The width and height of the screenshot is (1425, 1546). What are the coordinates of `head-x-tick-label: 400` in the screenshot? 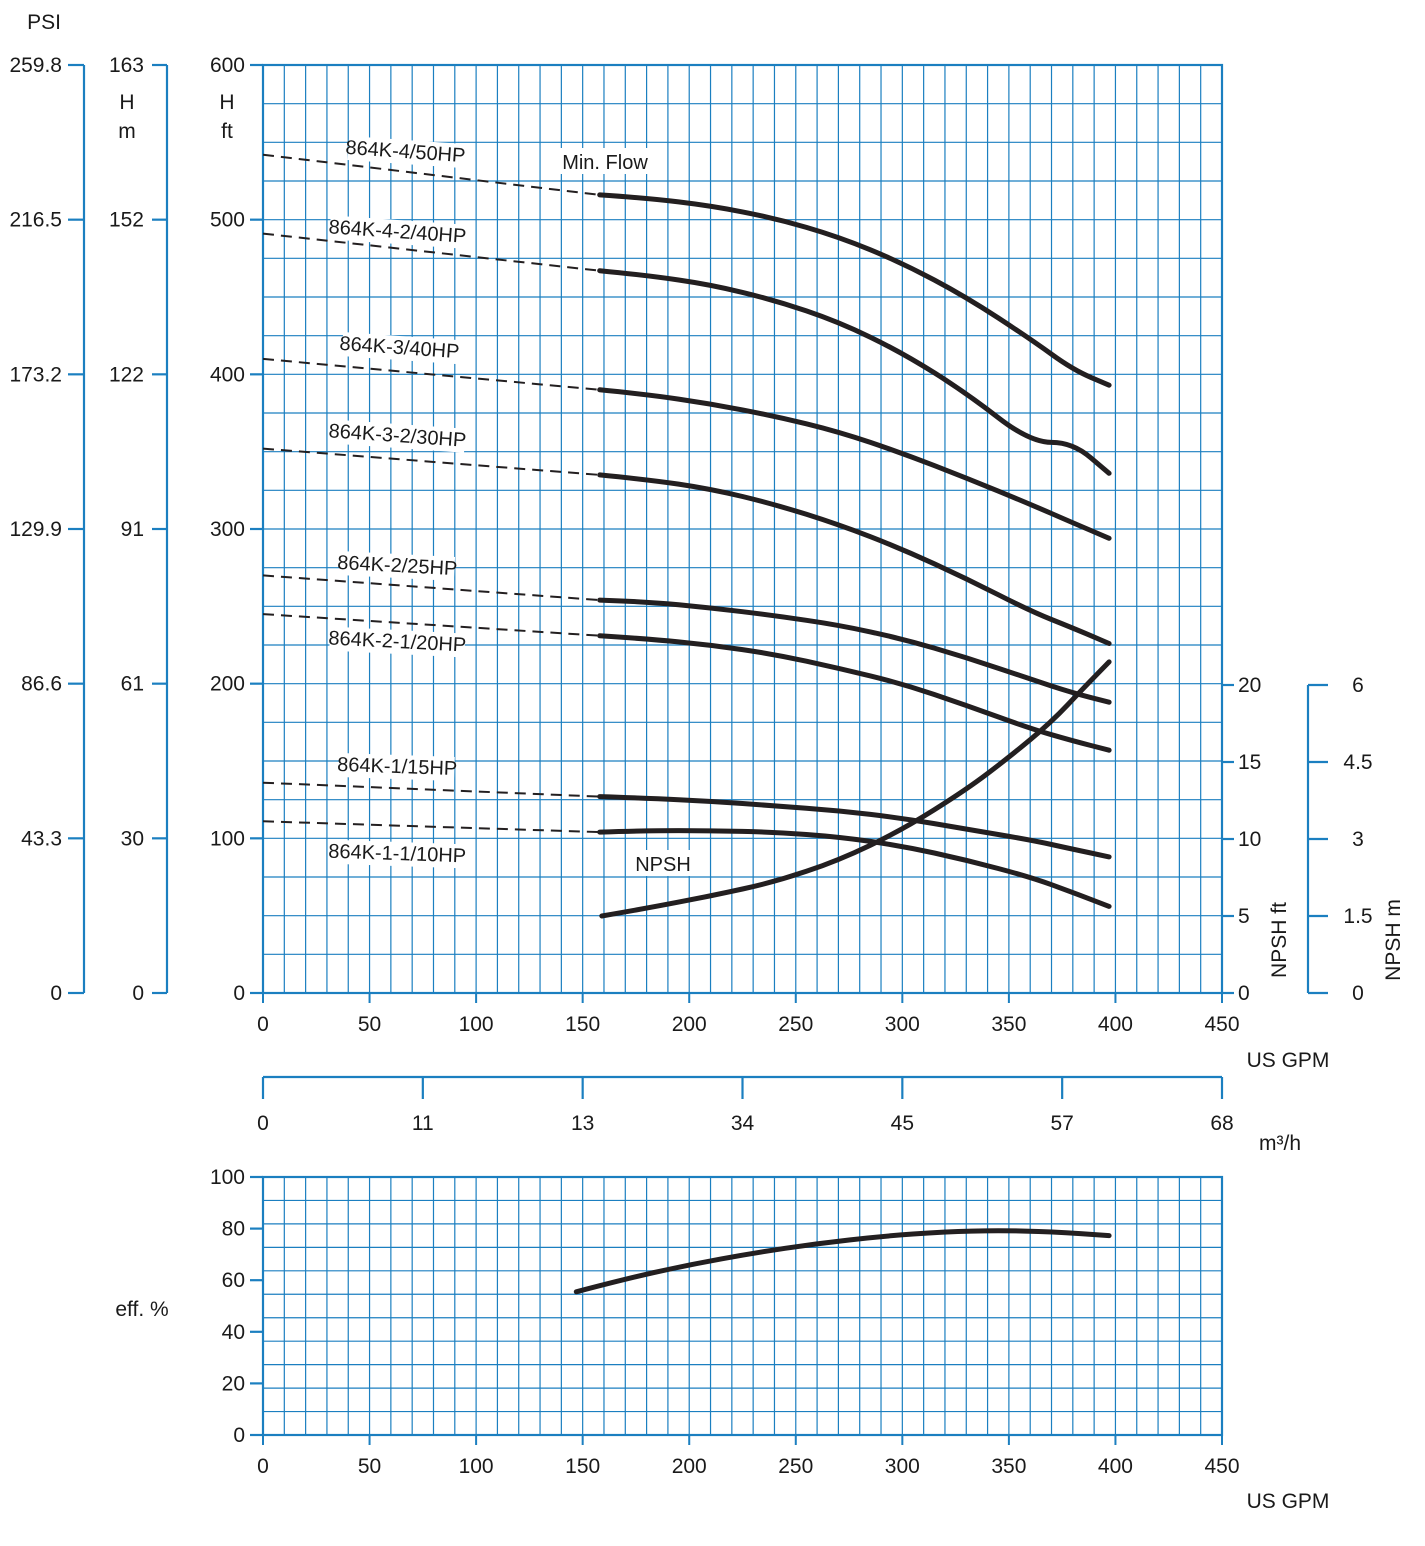 It's located at (1115, 1024).